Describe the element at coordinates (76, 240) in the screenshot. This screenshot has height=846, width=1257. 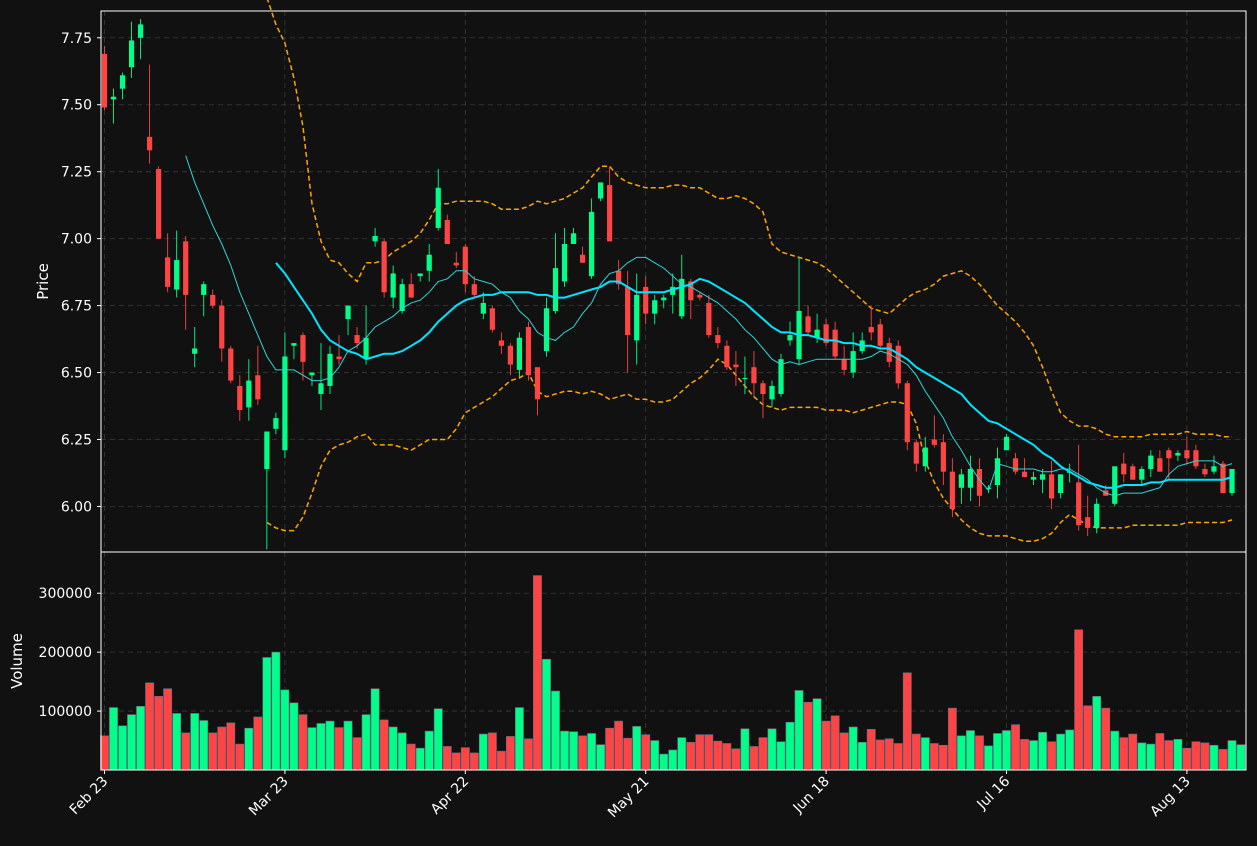
I see `price-tick-label: 7.00` at that location.